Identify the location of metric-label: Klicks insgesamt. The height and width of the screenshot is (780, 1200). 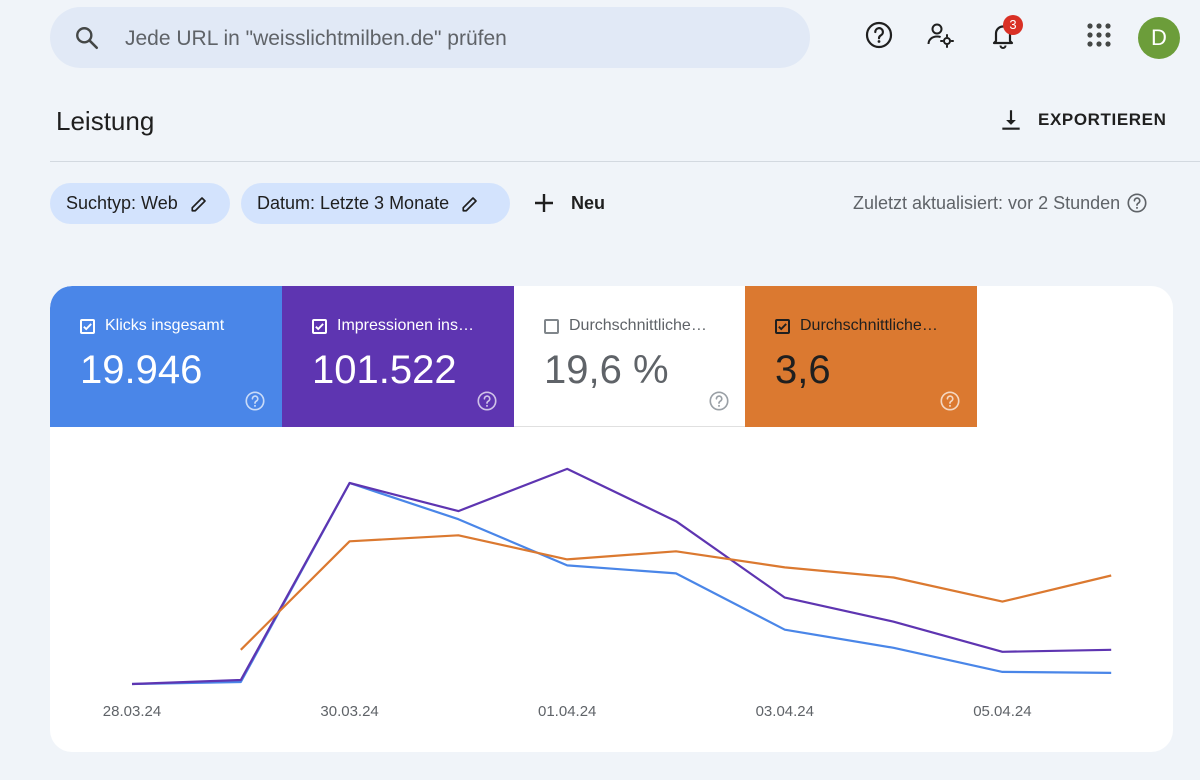
(152, 326).